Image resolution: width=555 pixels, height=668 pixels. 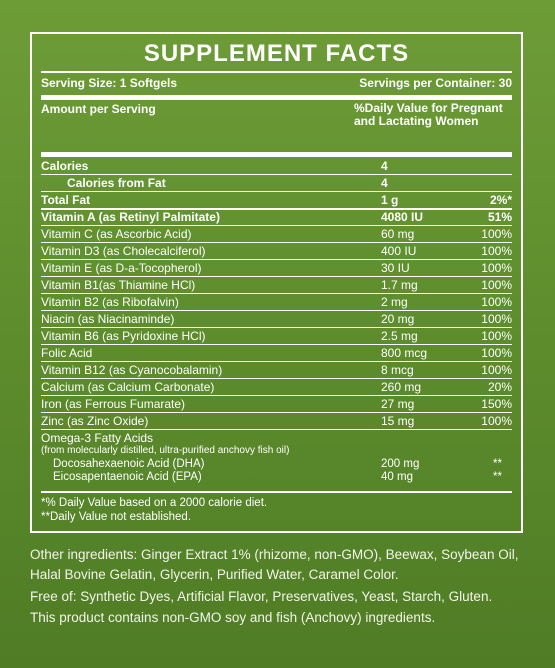 I want to click on nutrient-amount: 15 mg, so click(x=398, y=421).